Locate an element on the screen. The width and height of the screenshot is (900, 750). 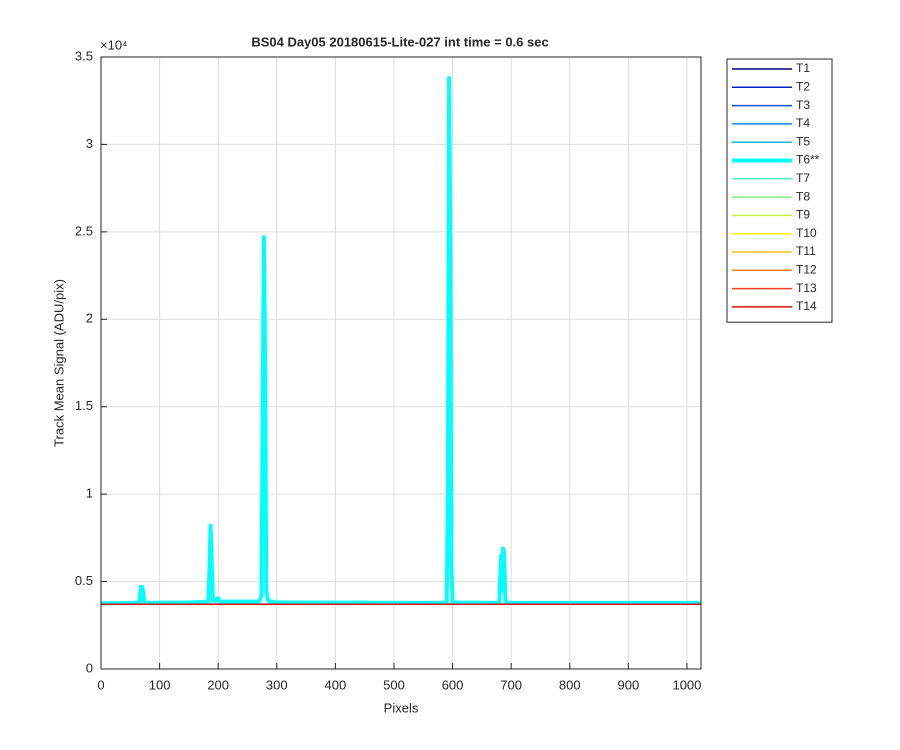
legend-label: T3 is located at coordinates (803, 105).